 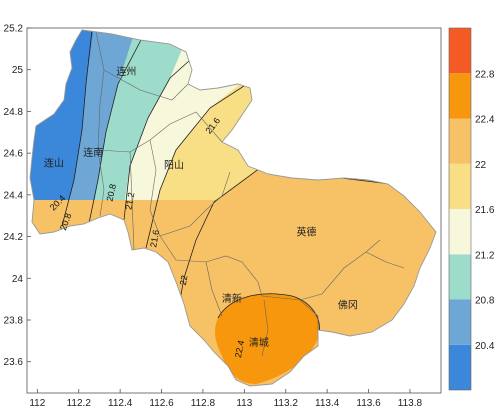 I want to click on x-tick-label: 112.2, so click(x=79, y=403).